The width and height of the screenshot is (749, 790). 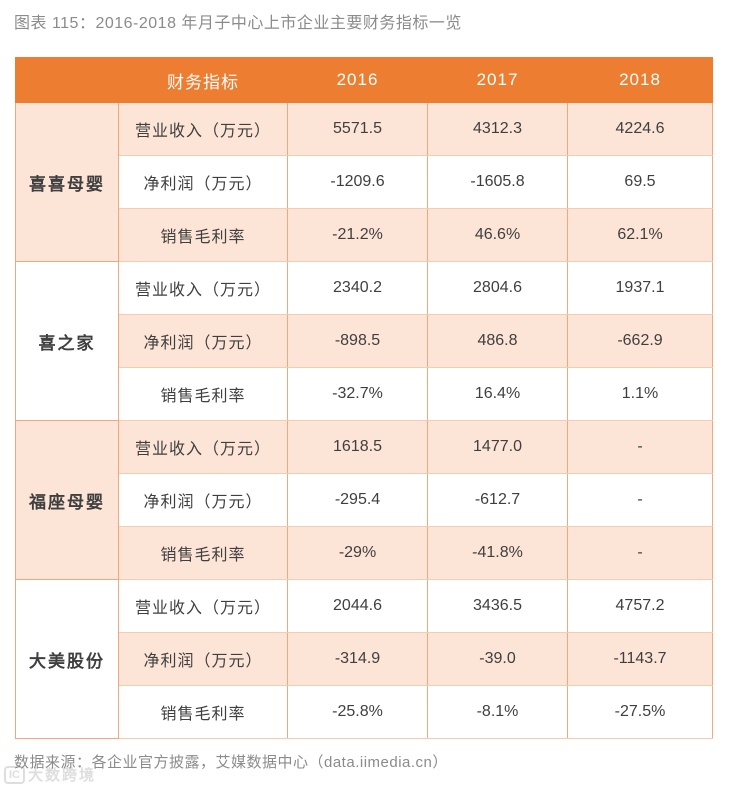 What do you see at coordinates (640, 341) in the screenshot?
I see `value-cell-2018: -662.9` at bounding box center [640, 341].